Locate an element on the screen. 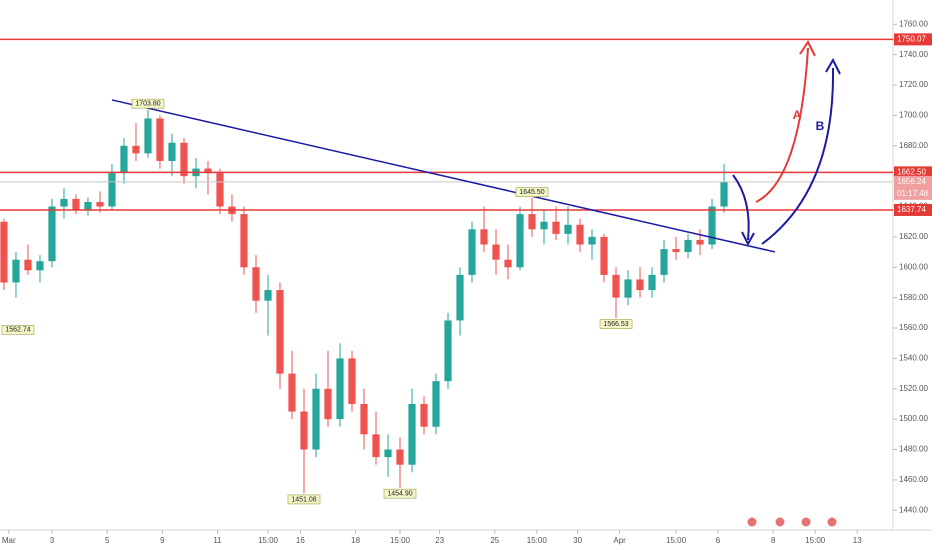 This screenshot has width=932, height=550. x-tick-label: 30 is located at coordinates (577, 540).